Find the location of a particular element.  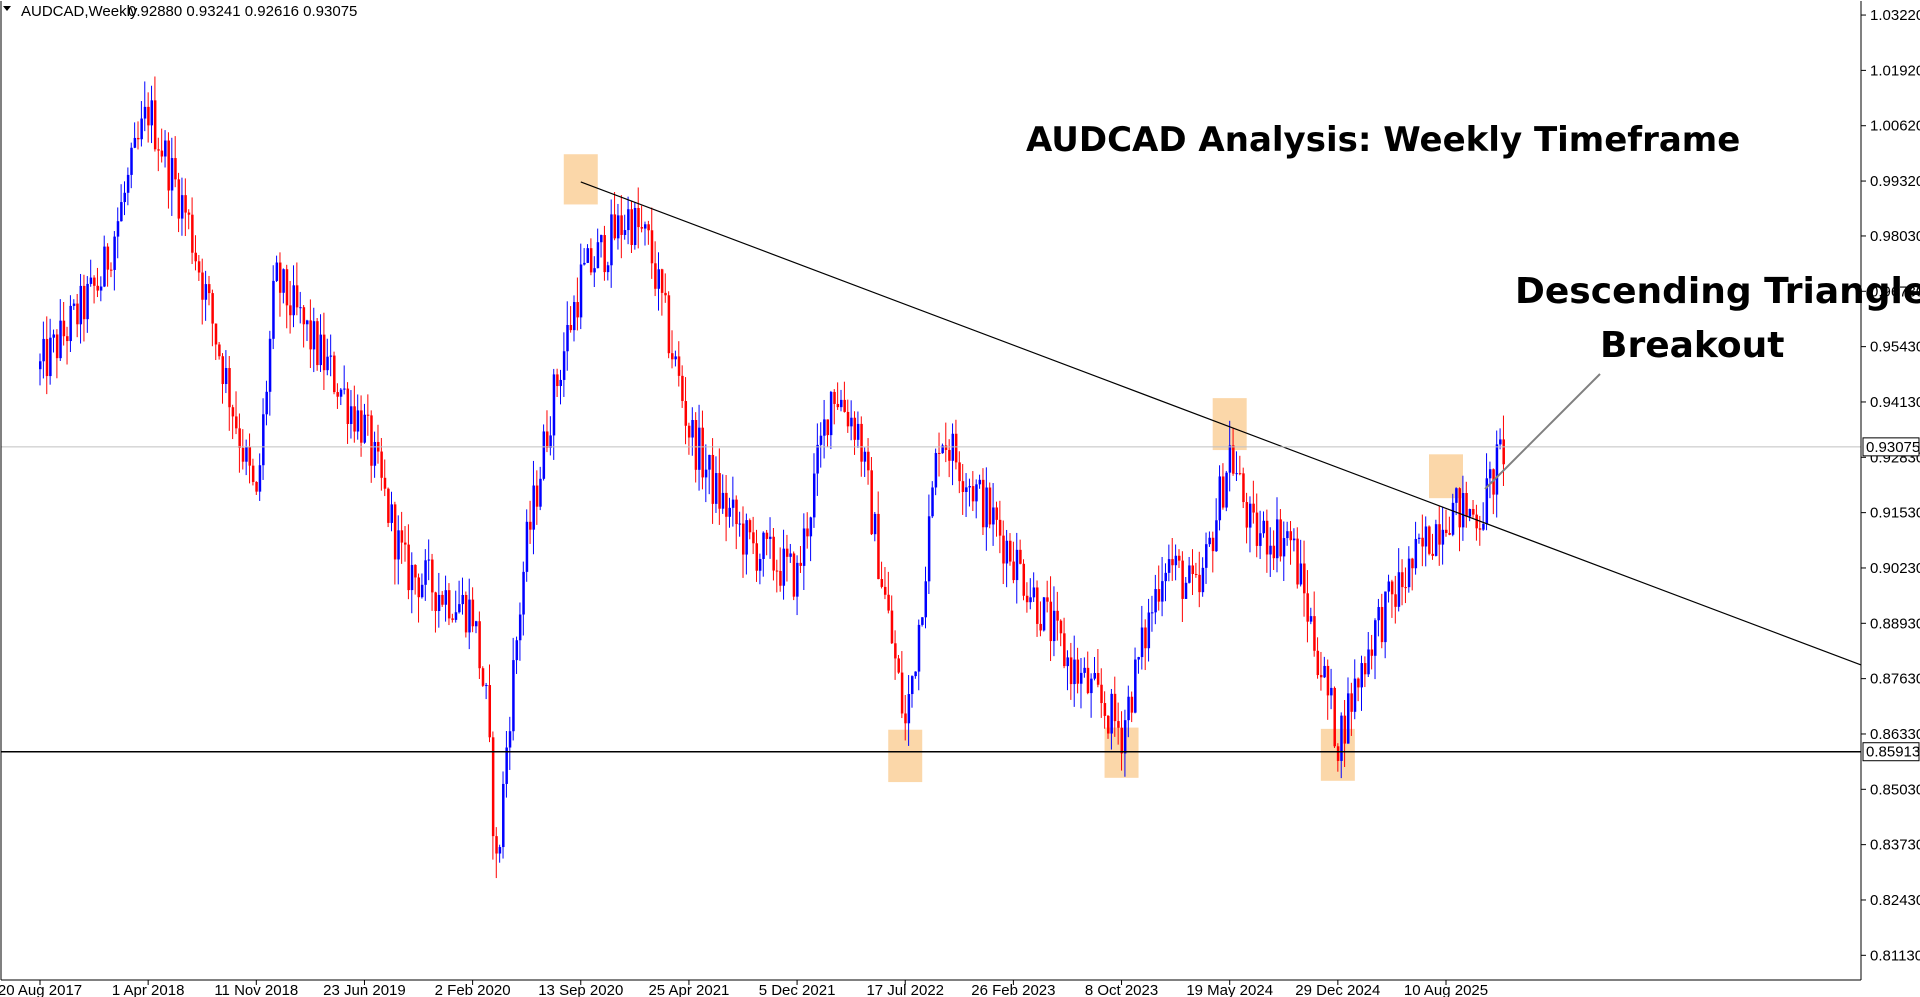

x-tick-label: 17 Jul 2022 is located at coordinates (905, 989).